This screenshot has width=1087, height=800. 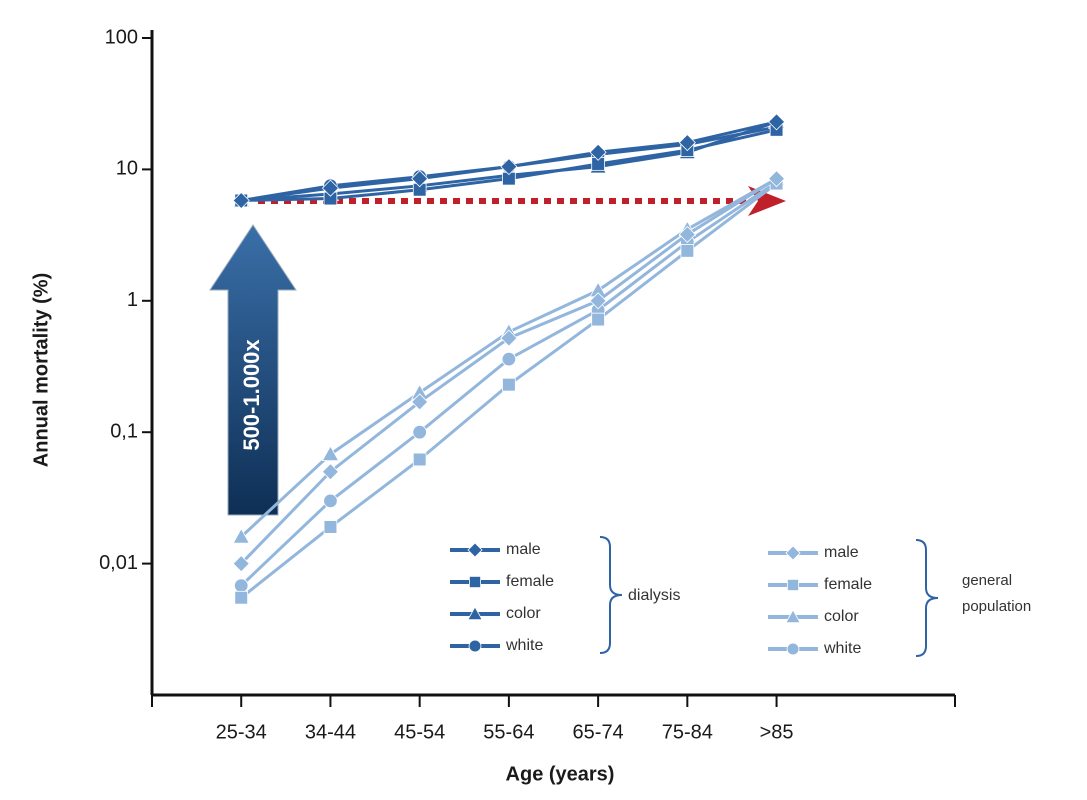 What do you see at coordinates (132, 300) in the screenshot?
I see `y-tick-label: 1` at bounding box center [132, 300].